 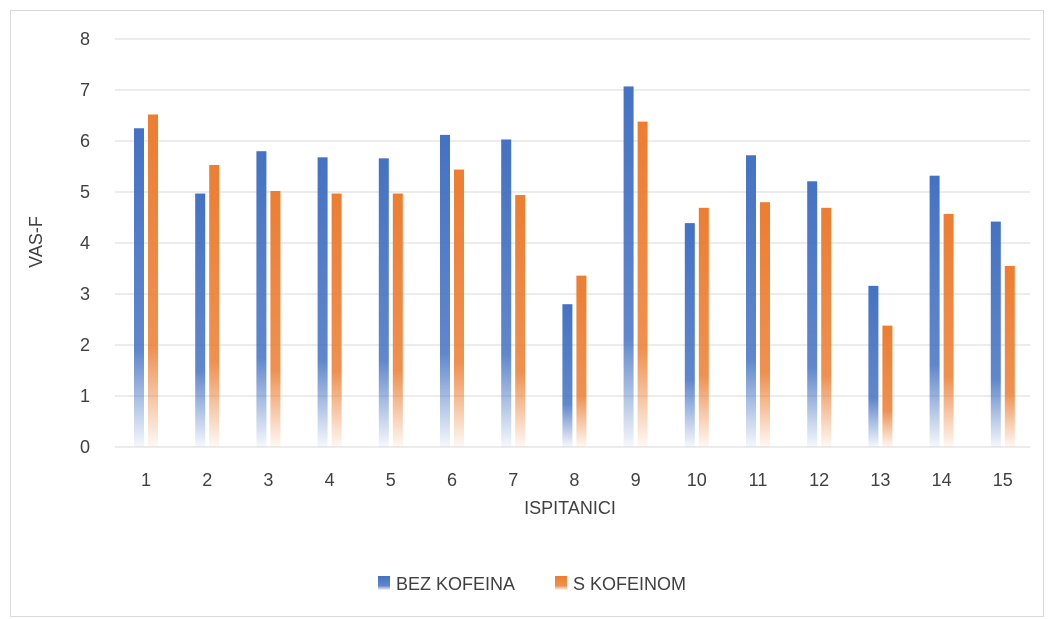 What do you see at coordinates (85, 396) in the screenshot?
I see `y-tick-label: 1` at bounding box center [85, 396].